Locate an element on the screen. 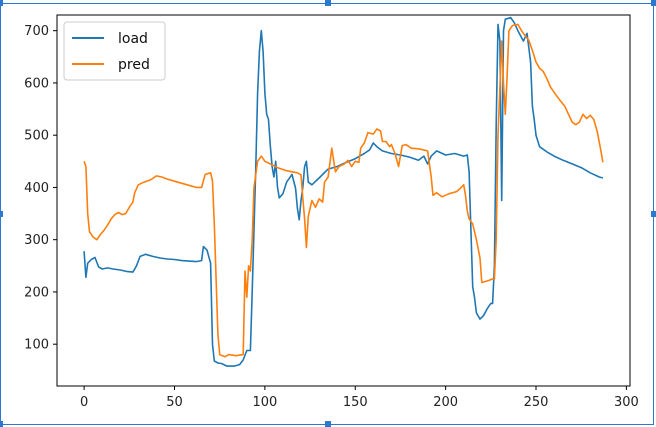 This screenshot has height=427, width=656. resize-handle-middle-right is located at coordinates (653, 214).